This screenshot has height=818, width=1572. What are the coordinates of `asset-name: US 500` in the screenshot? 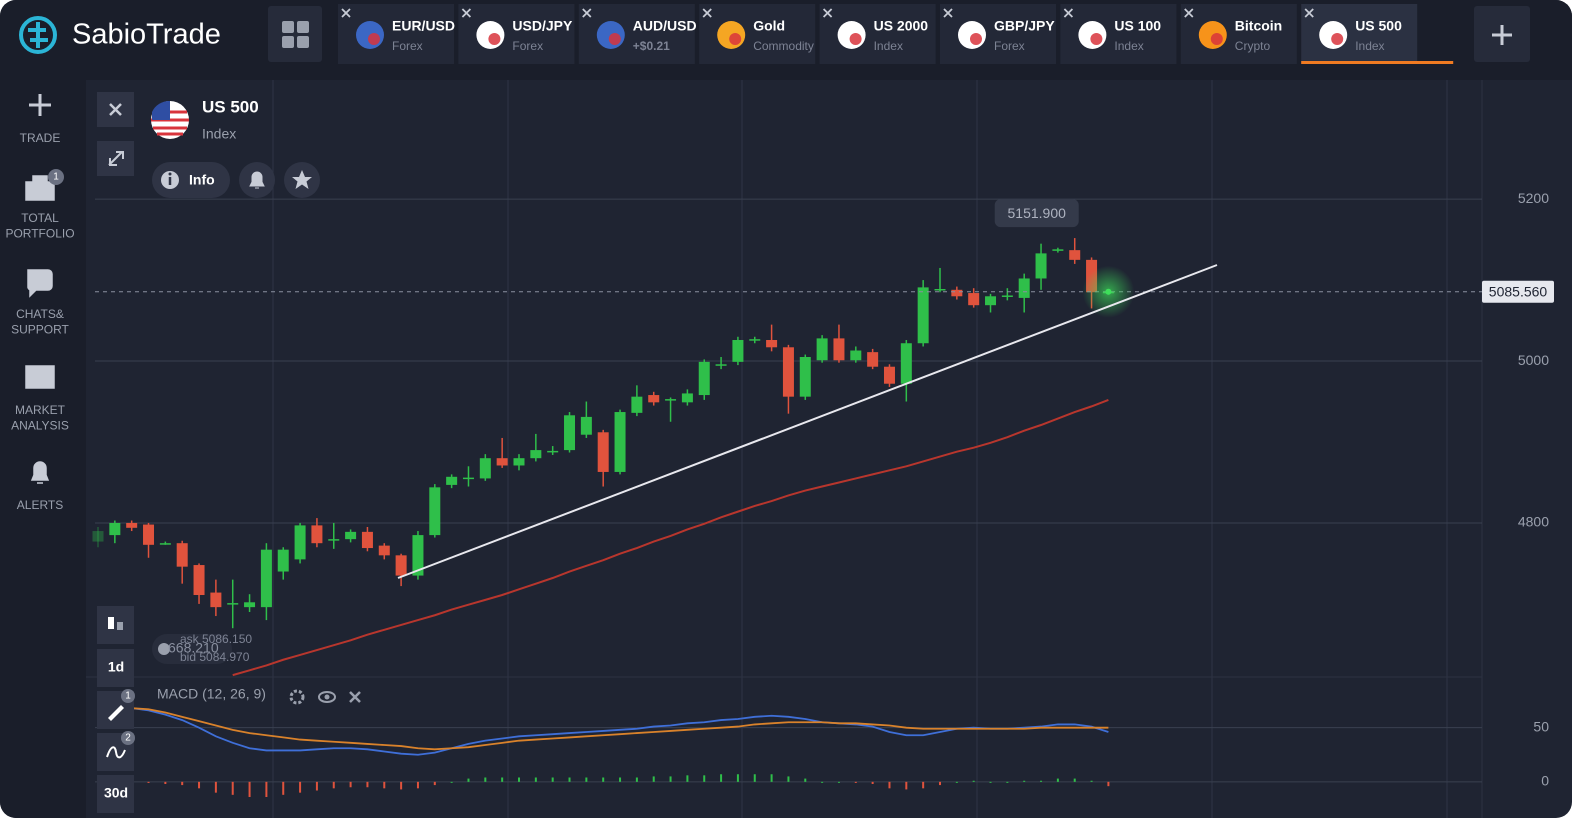 It's located at (230, 106).